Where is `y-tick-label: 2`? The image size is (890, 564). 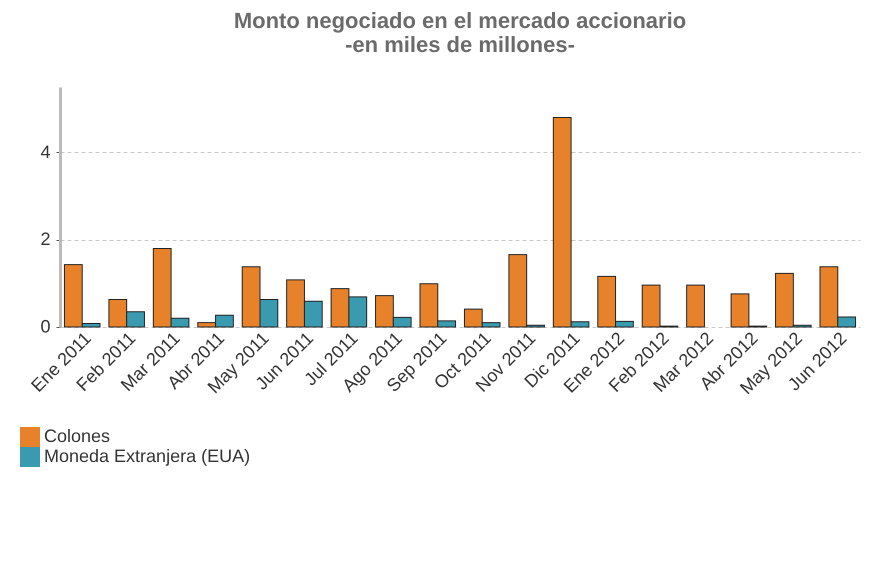 y-tick-label: 2 is located at coordinates (45, 239).